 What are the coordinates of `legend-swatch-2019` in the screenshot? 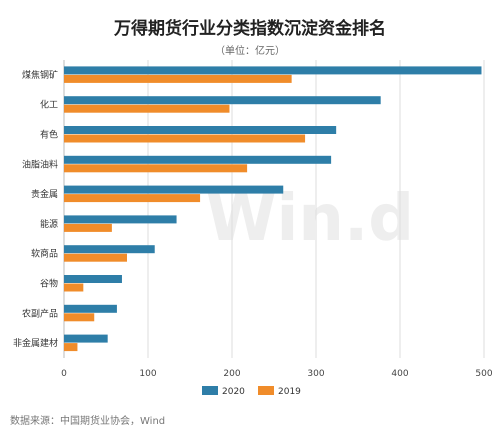 It's located at (266, 390).